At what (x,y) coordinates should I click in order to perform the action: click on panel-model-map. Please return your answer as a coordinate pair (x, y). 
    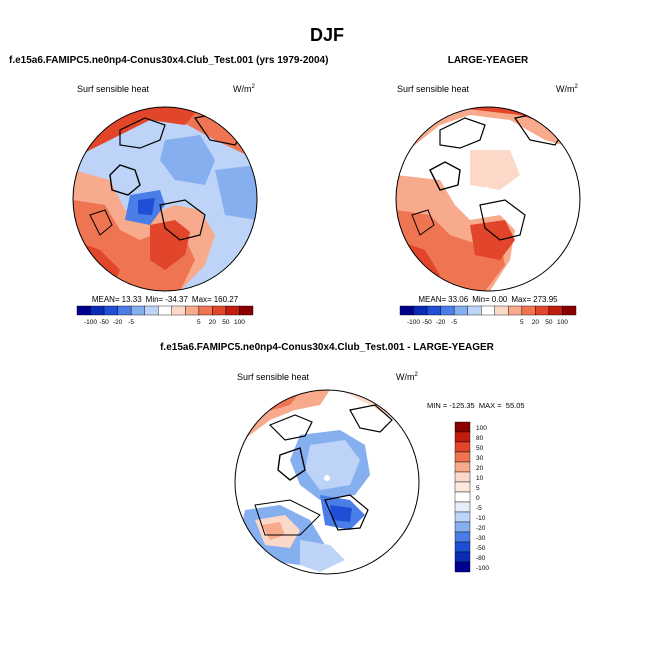
    Looking at the image, I should click on (165, 199).